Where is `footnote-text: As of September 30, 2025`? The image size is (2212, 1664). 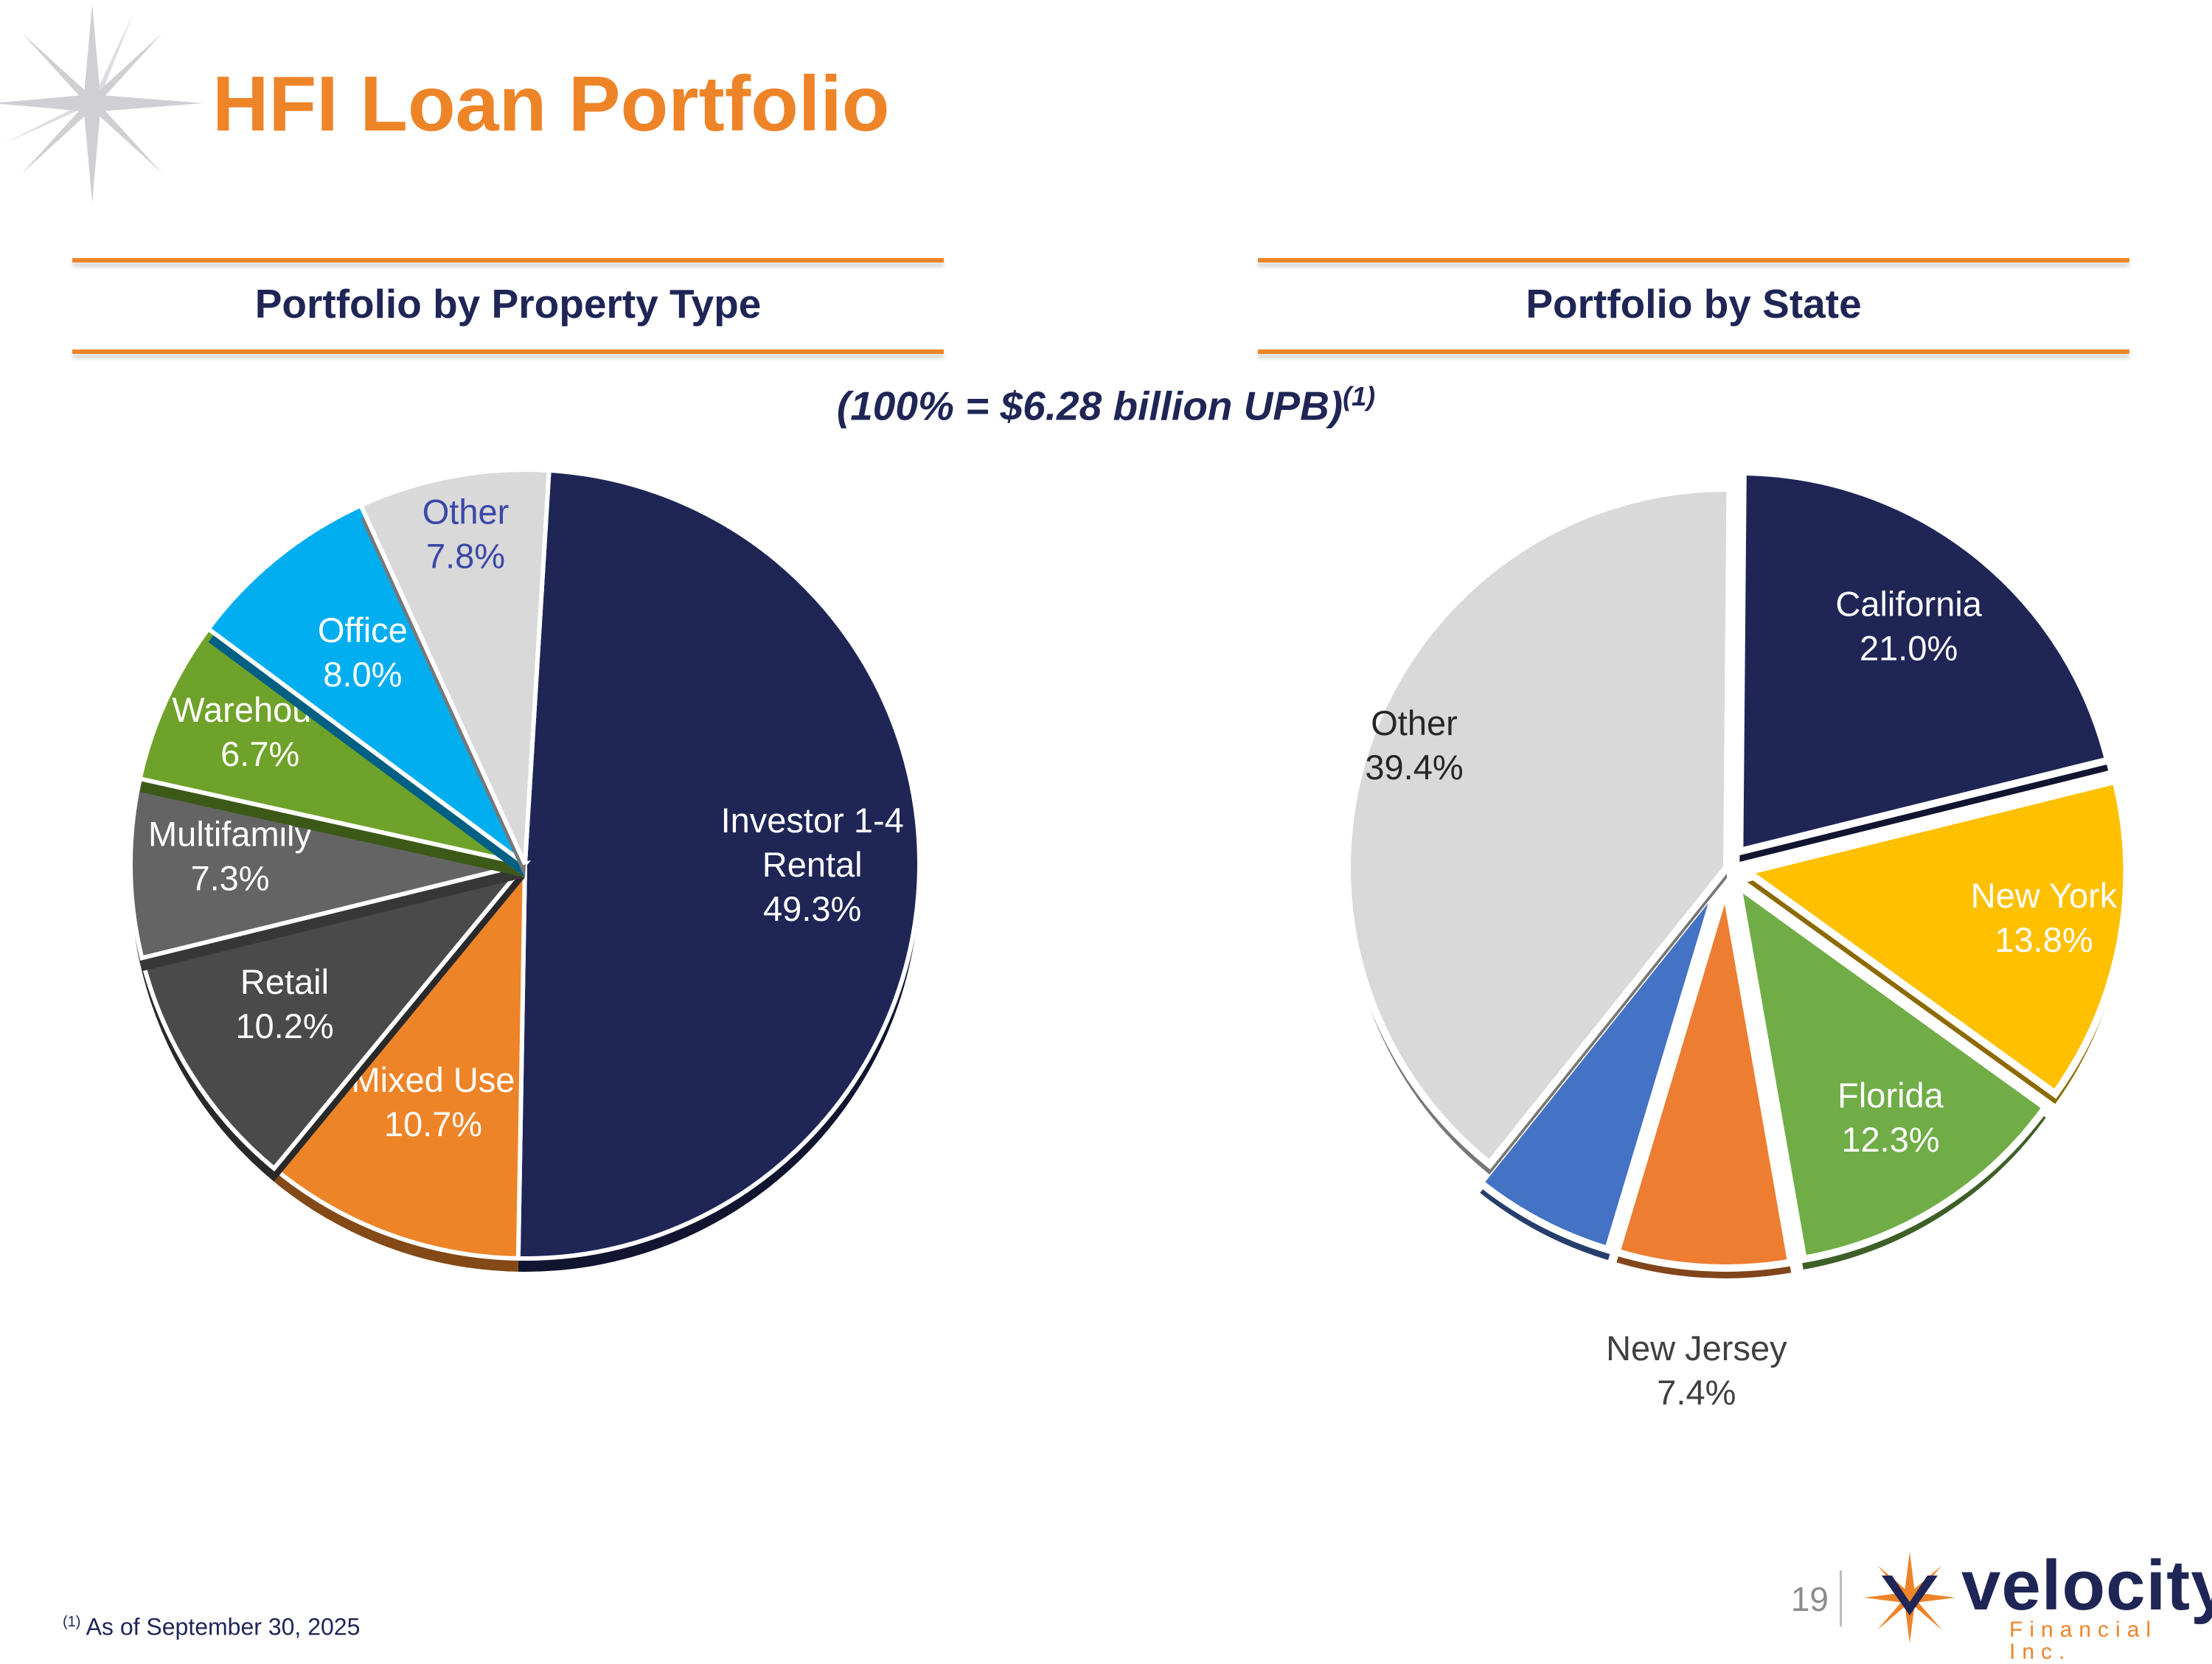
footnote-text: As of September 30, 2025 is located at coordinates (223, 1626).